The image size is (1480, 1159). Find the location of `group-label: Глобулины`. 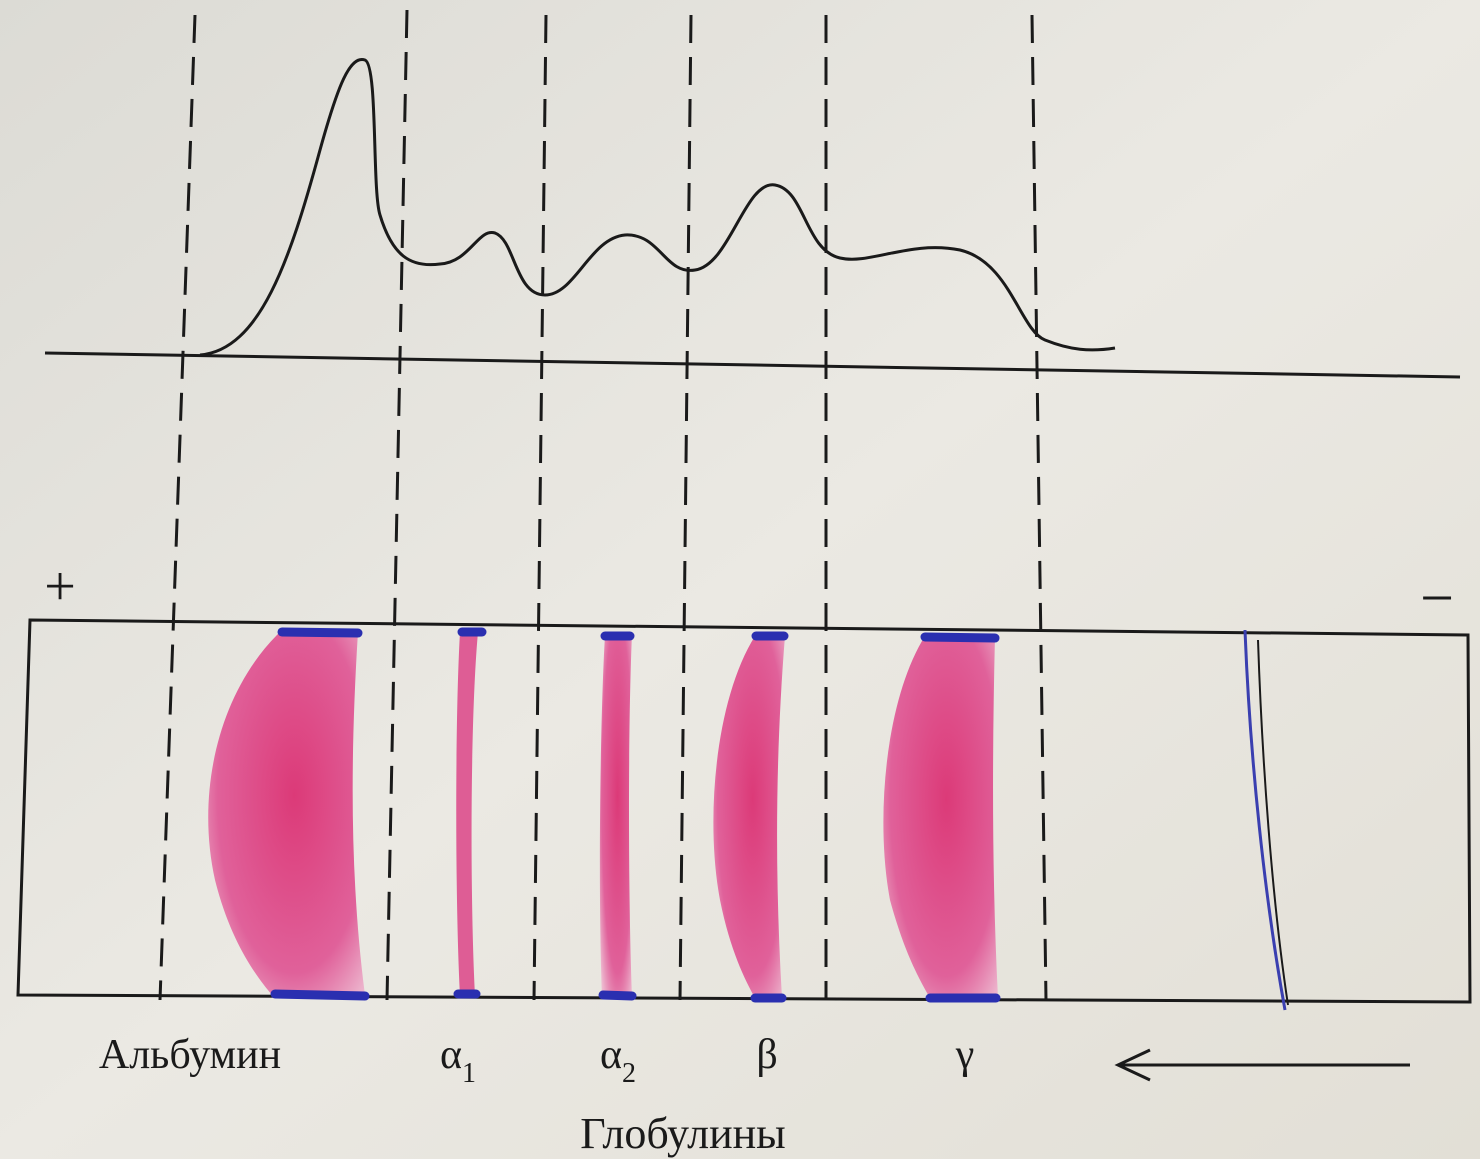

group-label: Глобулины is located at coordinates (682, 1133).